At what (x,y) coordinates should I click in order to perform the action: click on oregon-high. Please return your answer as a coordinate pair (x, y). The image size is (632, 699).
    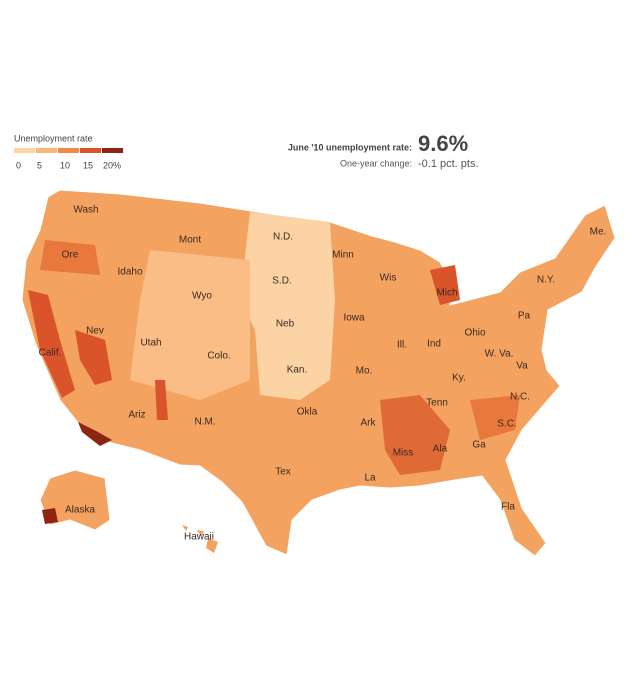
    Looking at the image, I should click on (70, 257).